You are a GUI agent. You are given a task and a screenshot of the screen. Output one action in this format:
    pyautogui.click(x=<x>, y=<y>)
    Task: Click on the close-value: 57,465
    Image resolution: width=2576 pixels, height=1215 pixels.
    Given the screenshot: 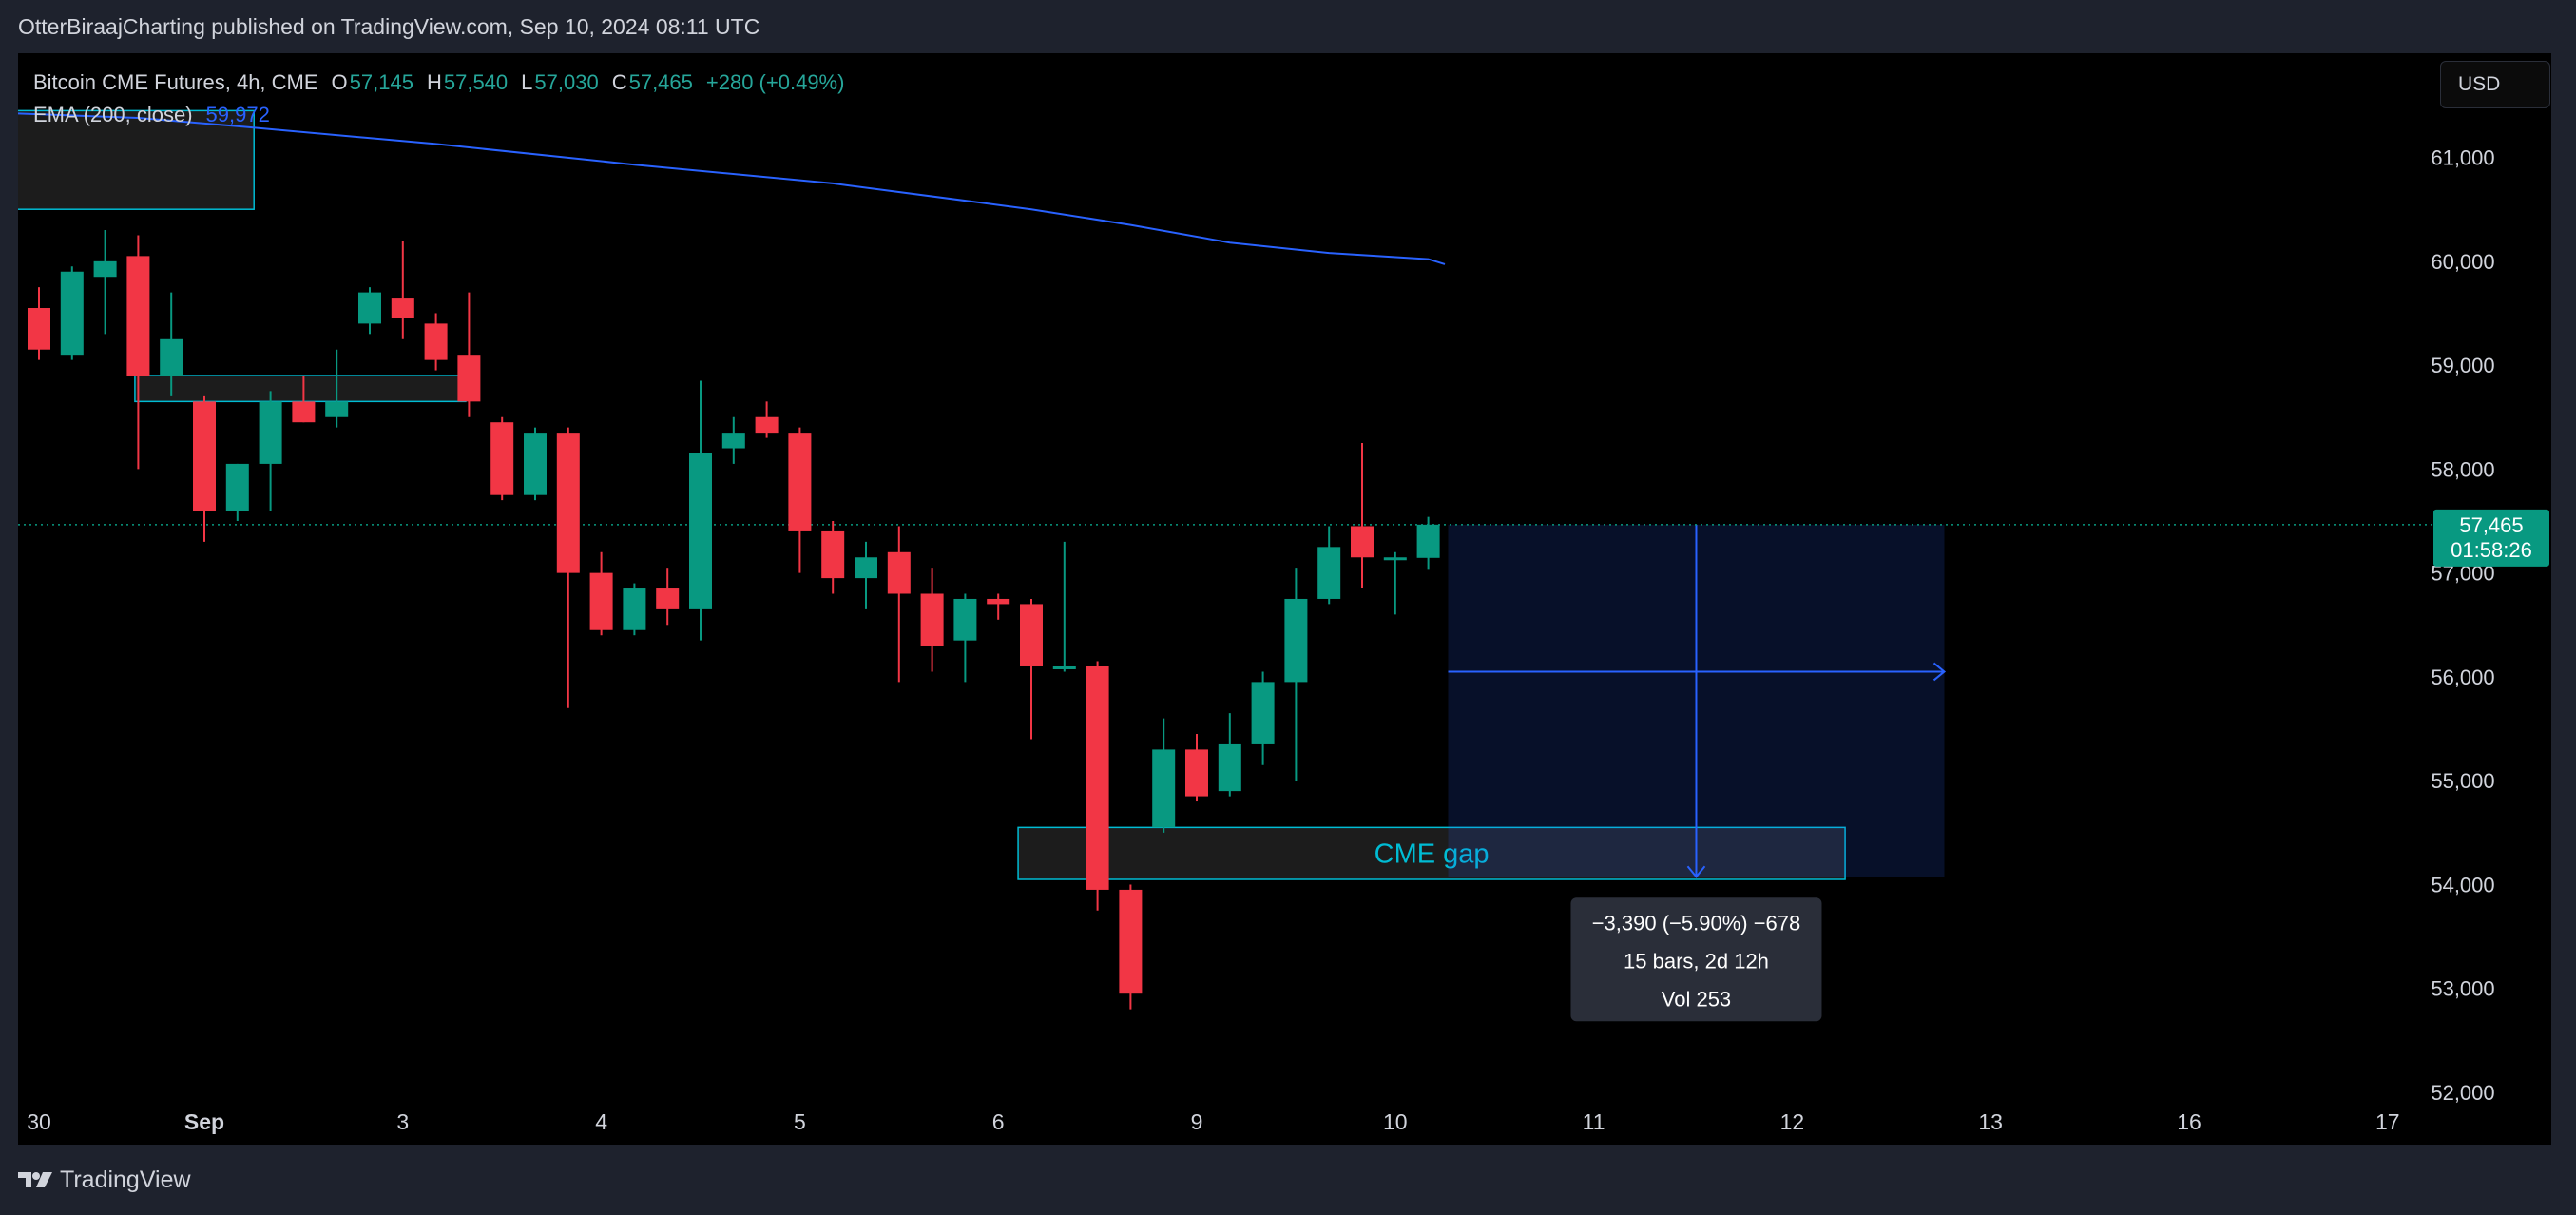 What is the action you would take?
    pyautogui.click(x=660, y=82)
    